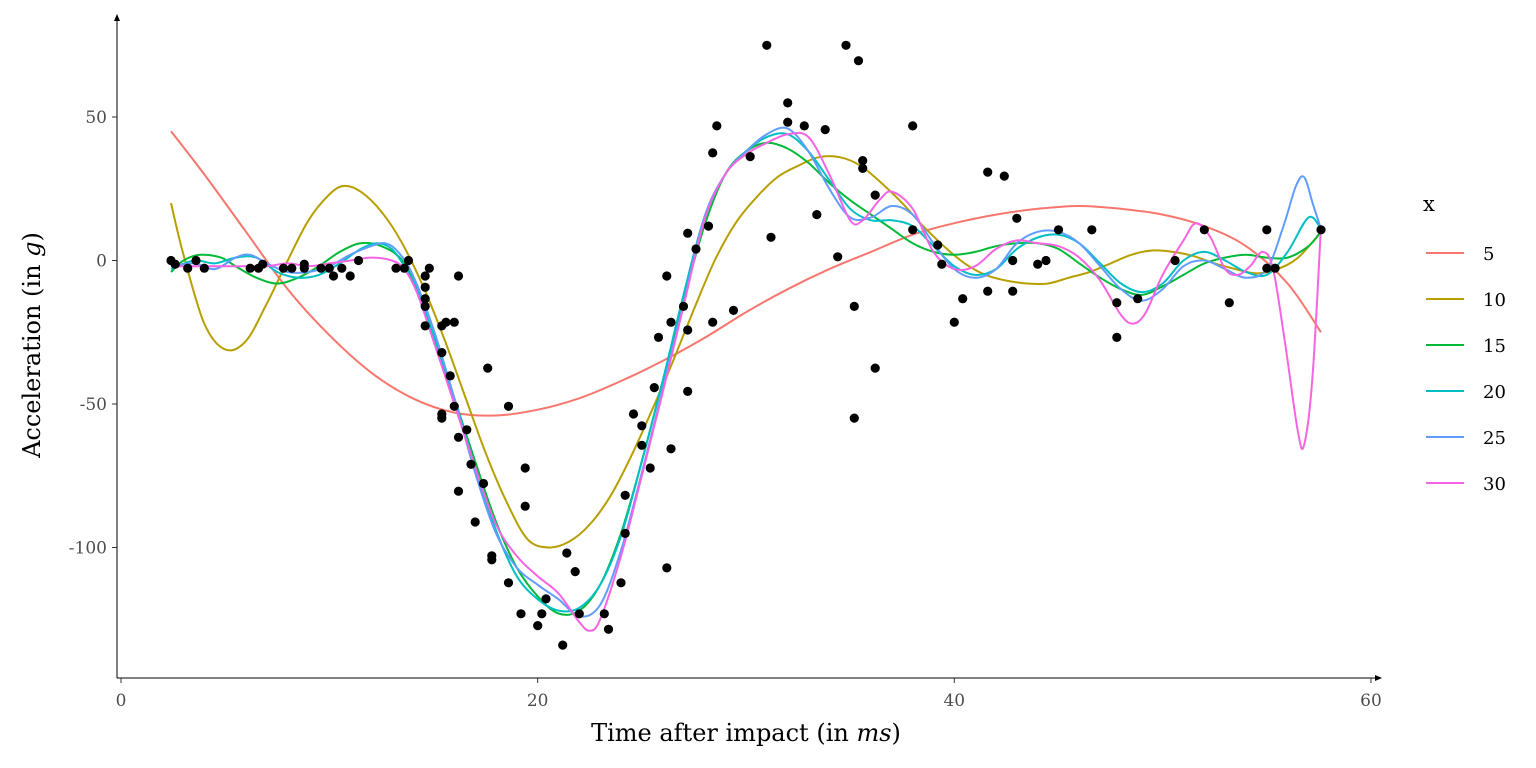 The image size is (1536, 768). I want to click on x-tick-label: 60, so click(1371, 701).